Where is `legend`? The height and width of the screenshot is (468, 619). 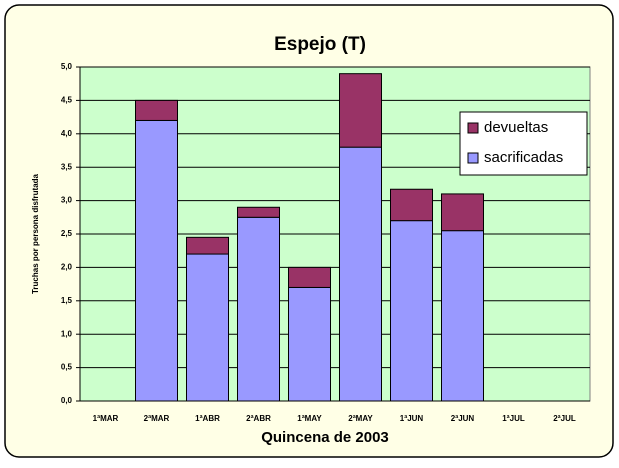
legend is located at coordinates (523, 143).